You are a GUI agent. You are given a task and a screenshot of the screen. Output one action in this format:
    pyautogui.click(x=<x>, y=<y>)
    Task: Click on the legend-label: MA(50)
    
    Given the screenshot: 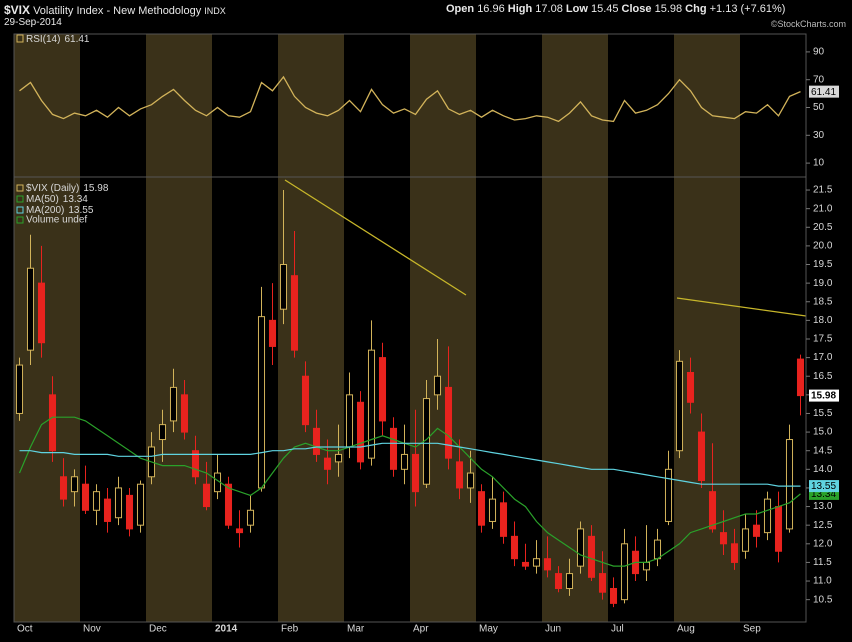 What is the action you would take?
    pyautogui.click(x=42, y=199)
    